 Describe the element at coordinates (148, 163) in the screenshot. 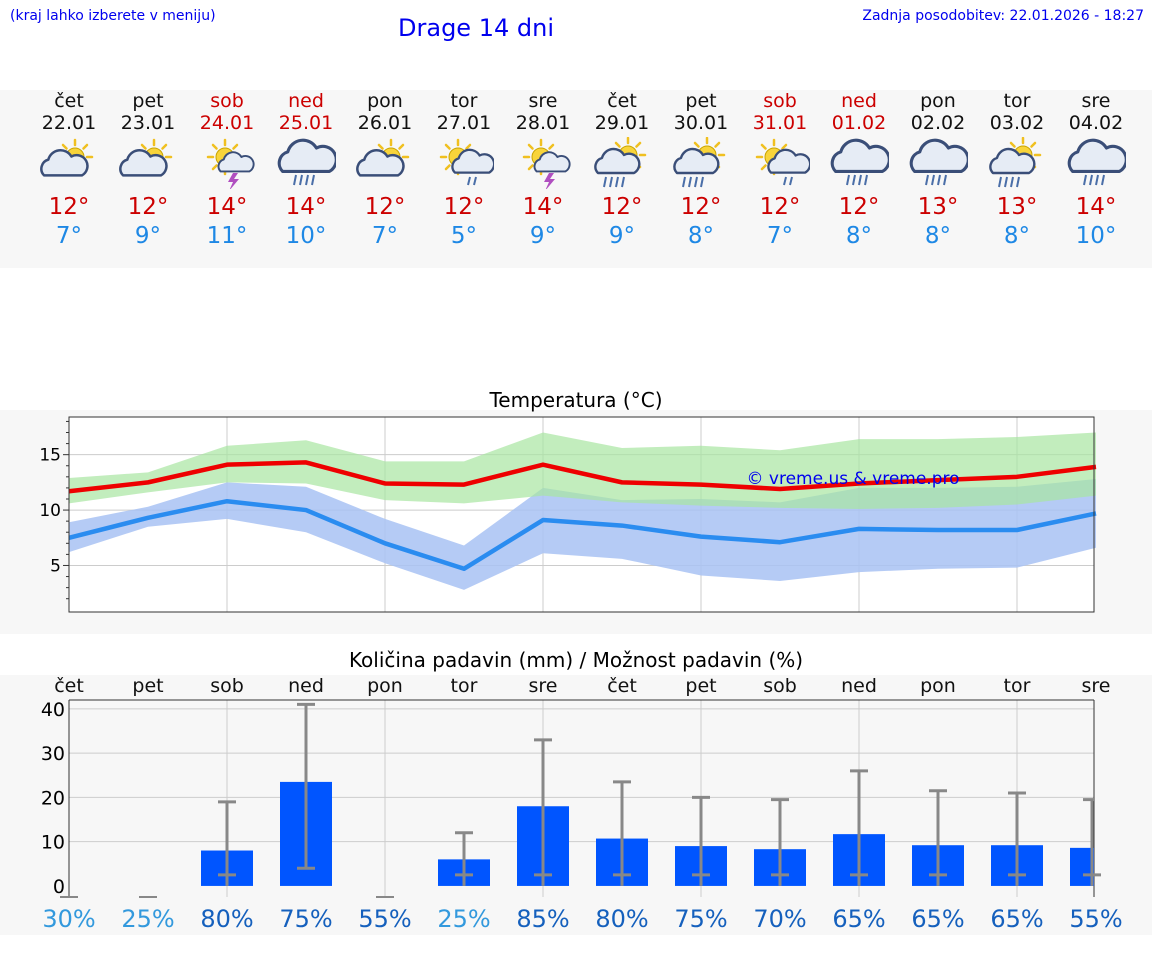

I see `cloud-sun-icon` at that location.